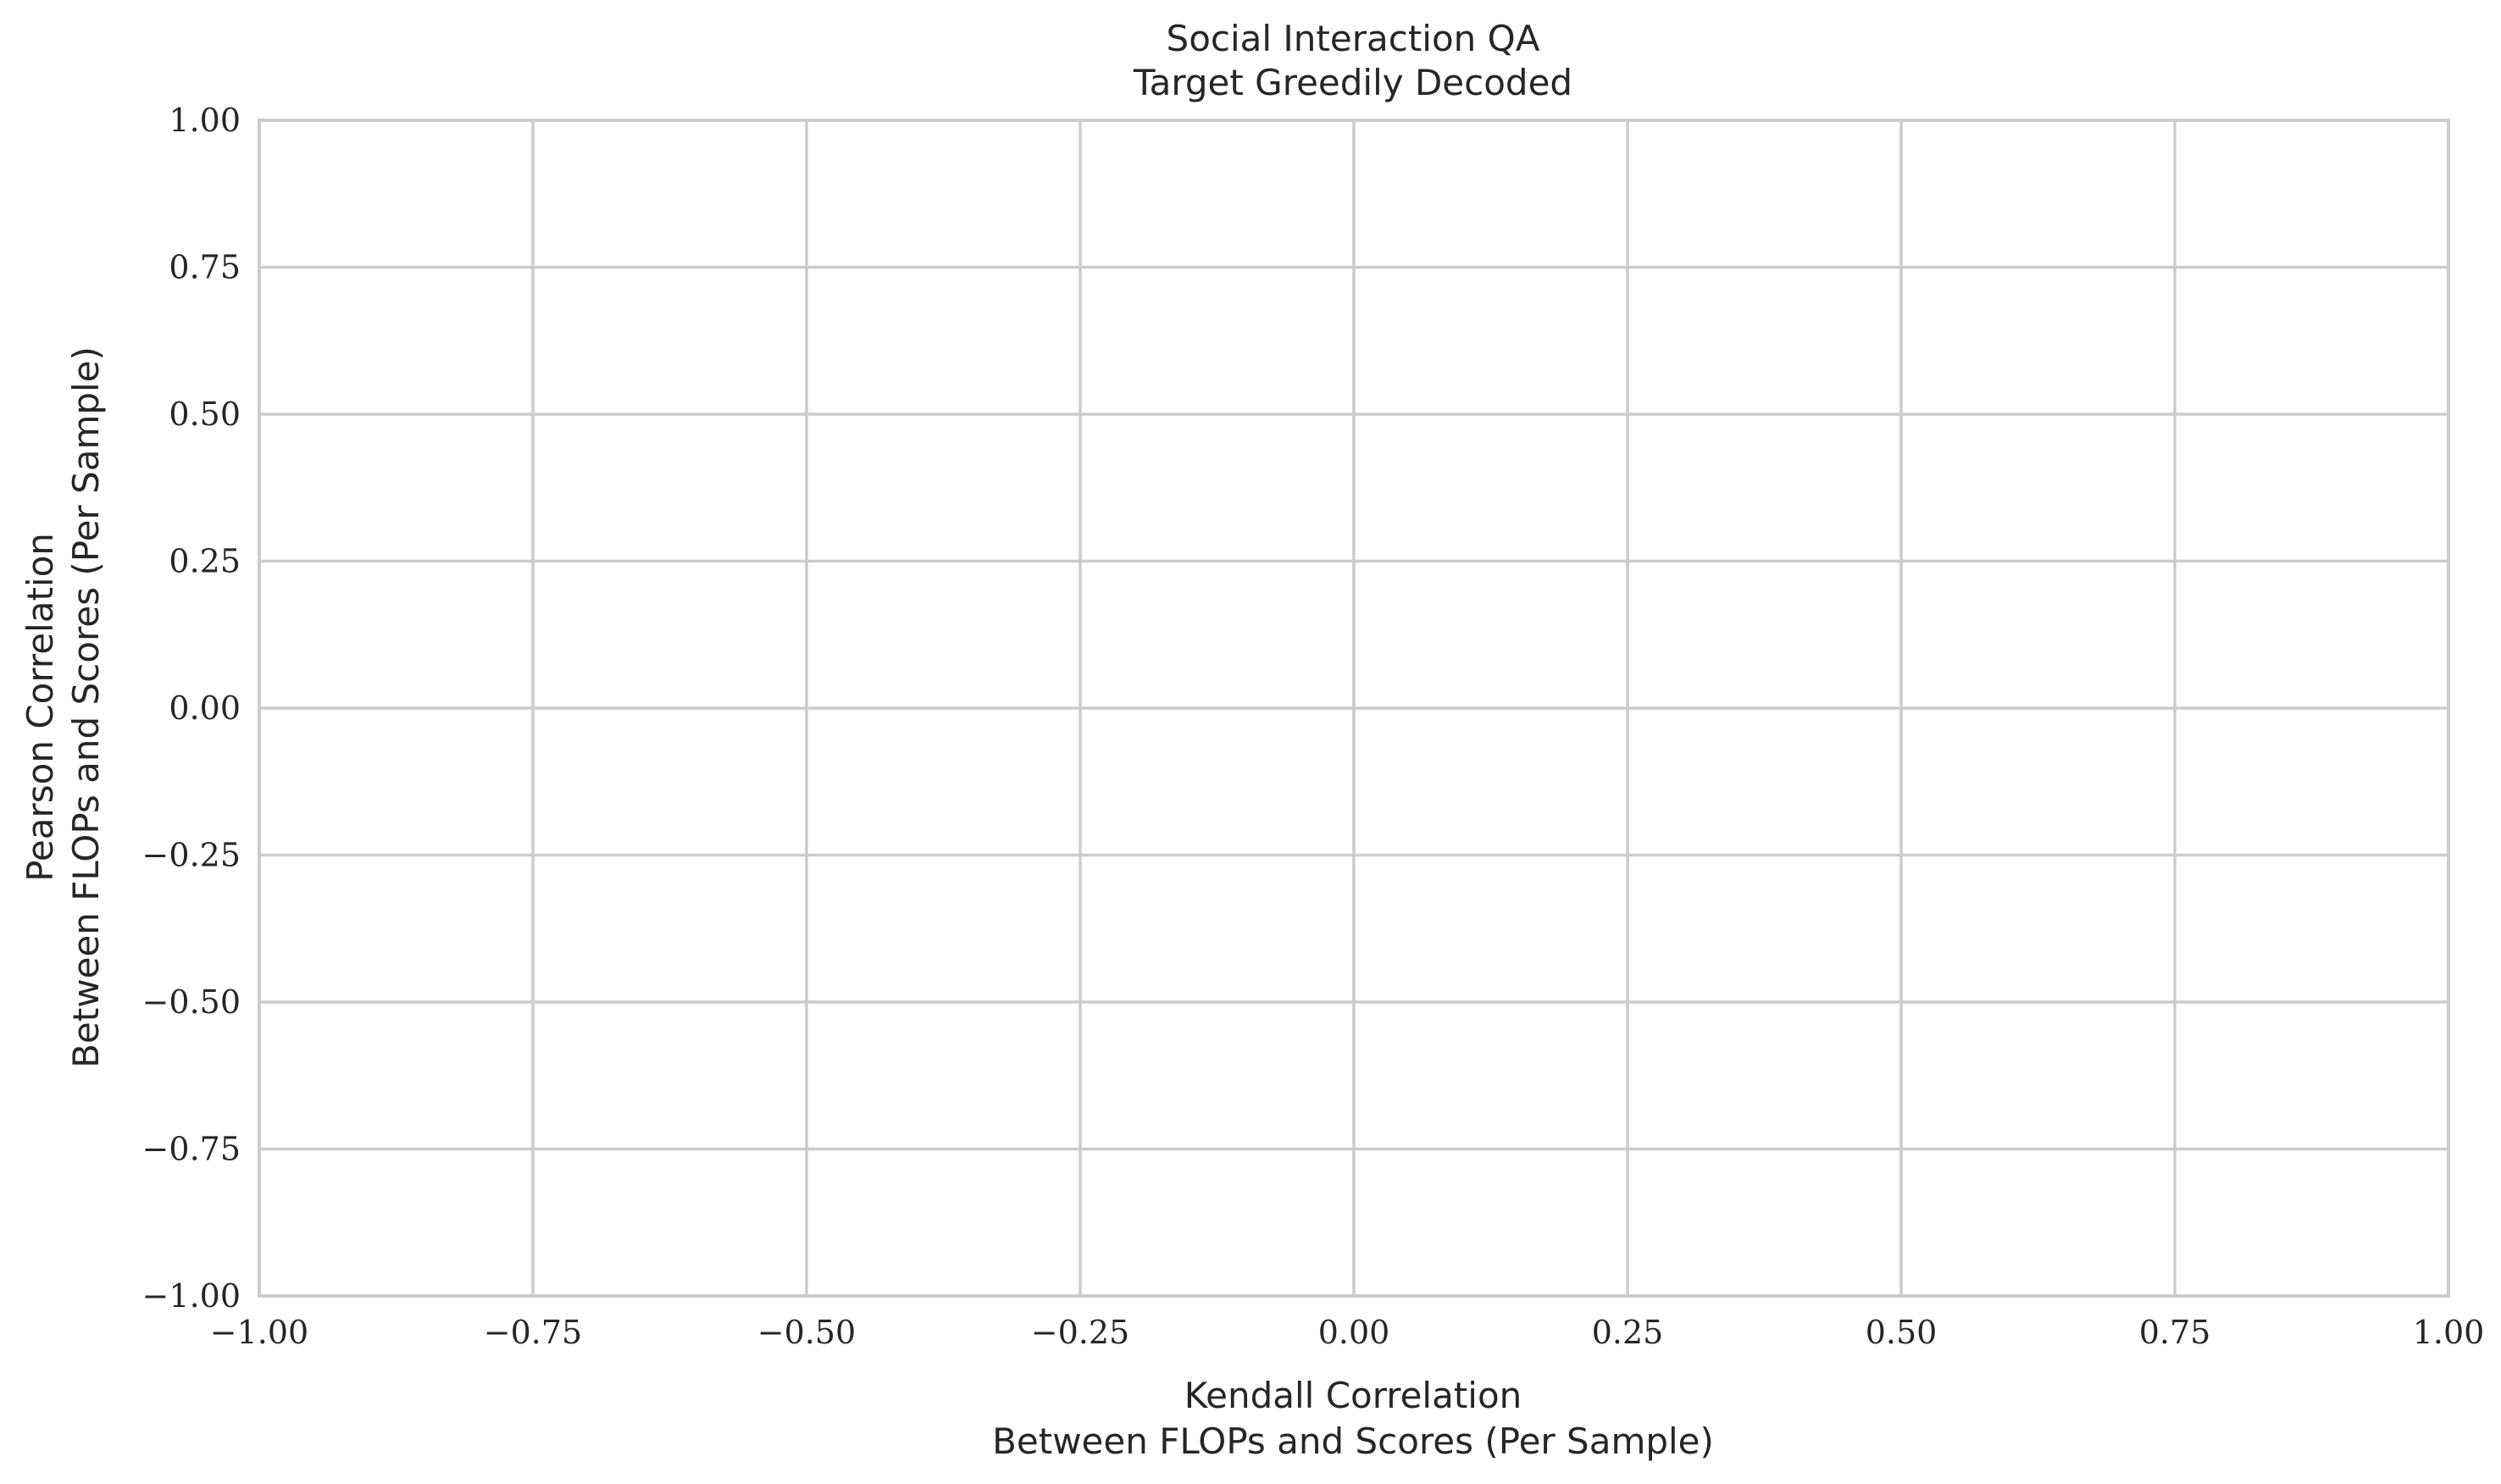 The image size is (2501, 1484). Describe the element at coordinates (205, 414) in the screenshot. I see `y-tick-label: 0.50` at that location.